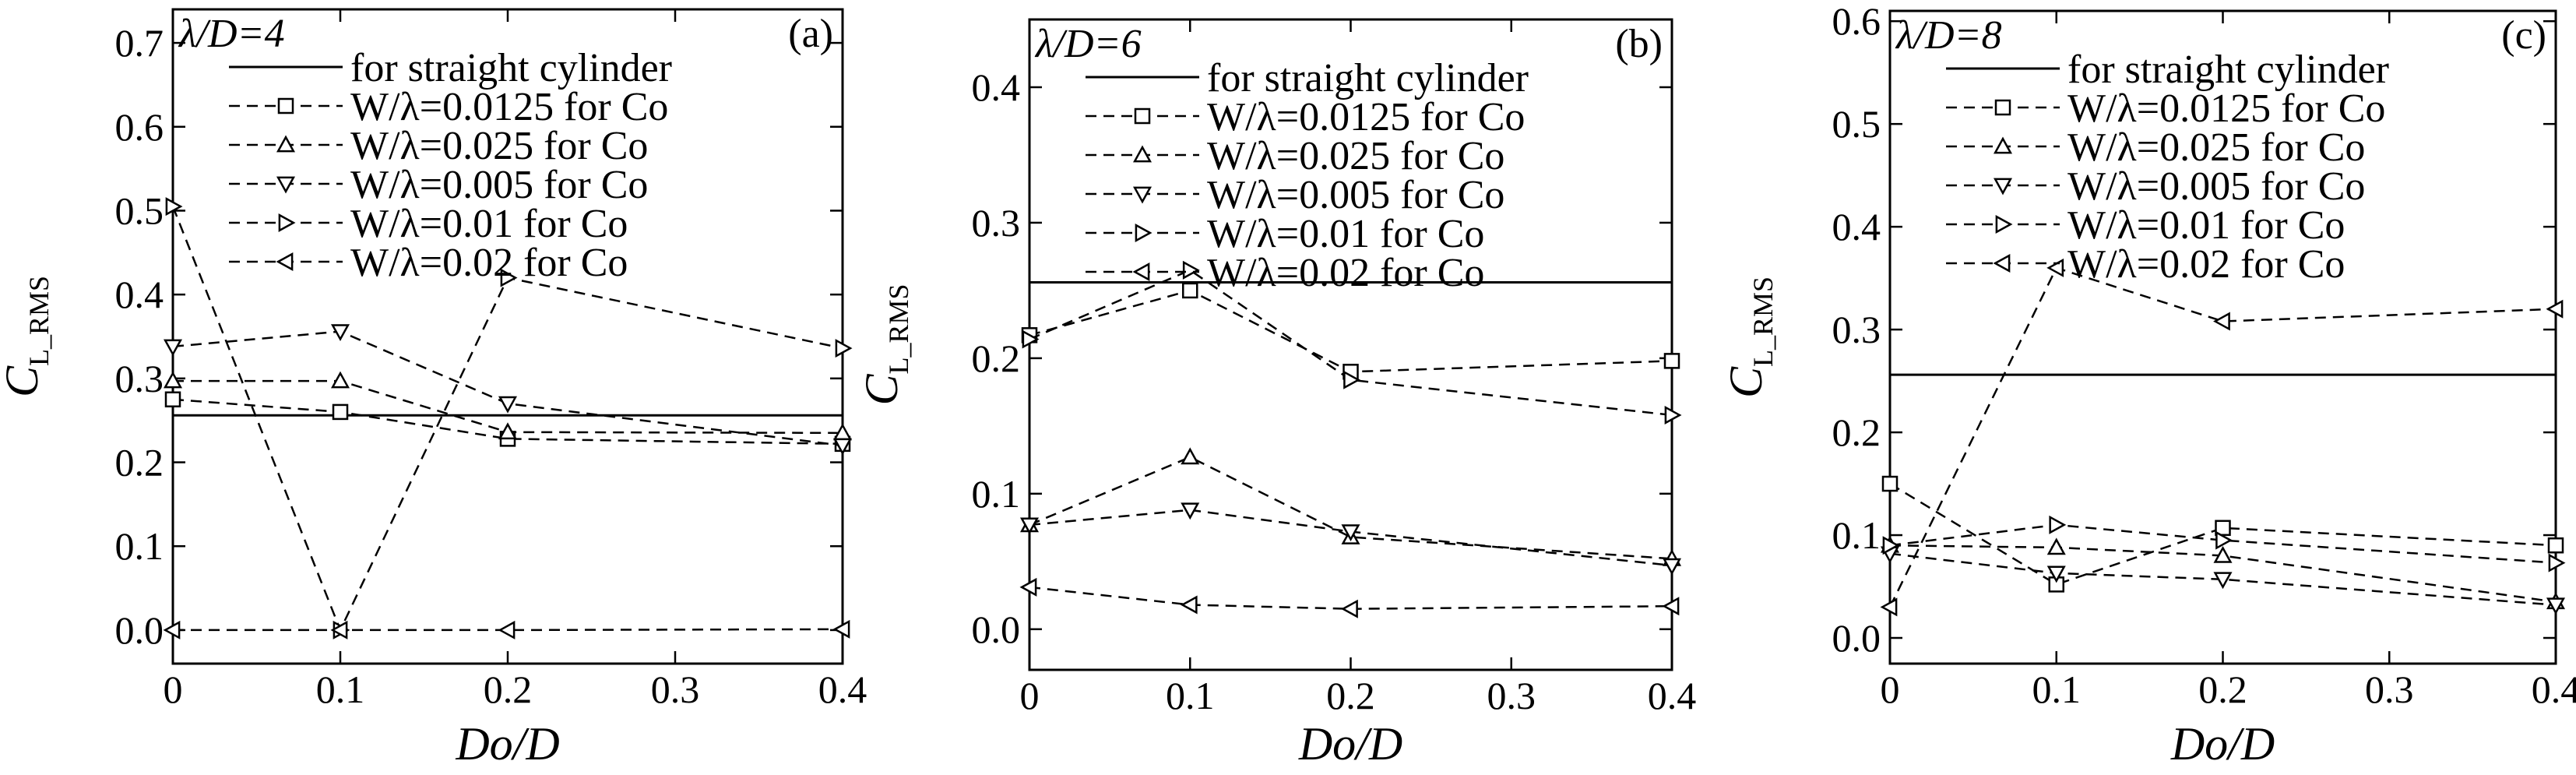  Describe the element at coordinates (139, 546) in the screenshot. I see `y-tick-label: 0.1` at that location.